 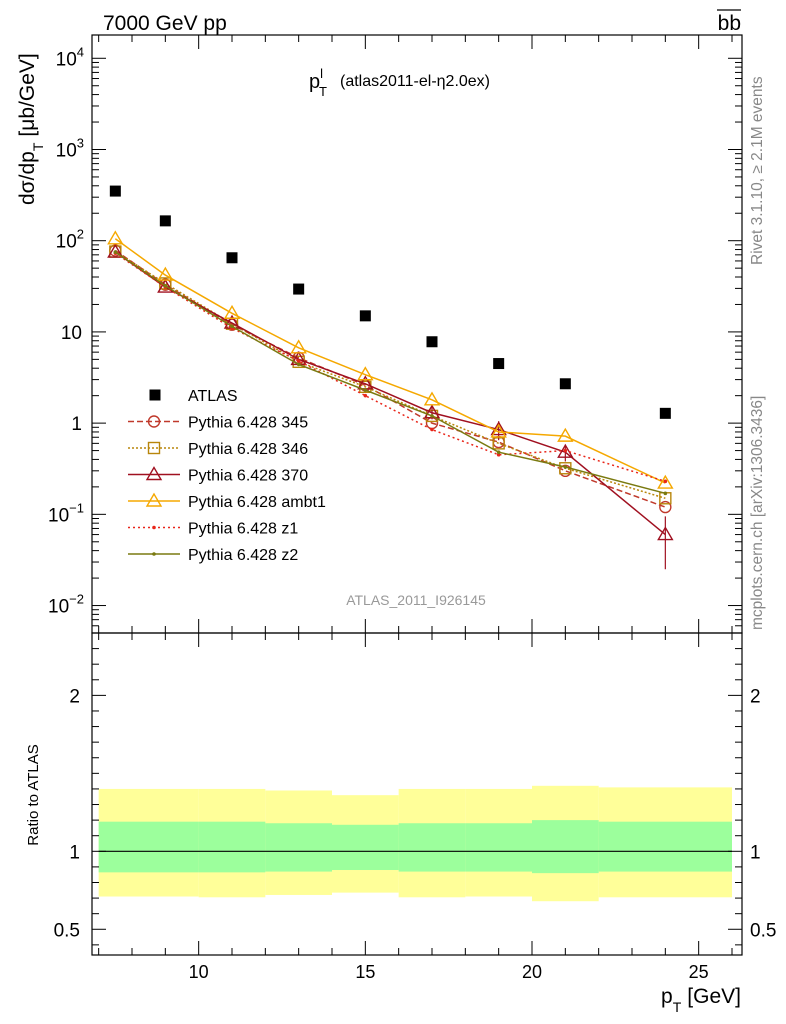 I want to click on x-axis-label-main: p, so click(x=667, y=996).